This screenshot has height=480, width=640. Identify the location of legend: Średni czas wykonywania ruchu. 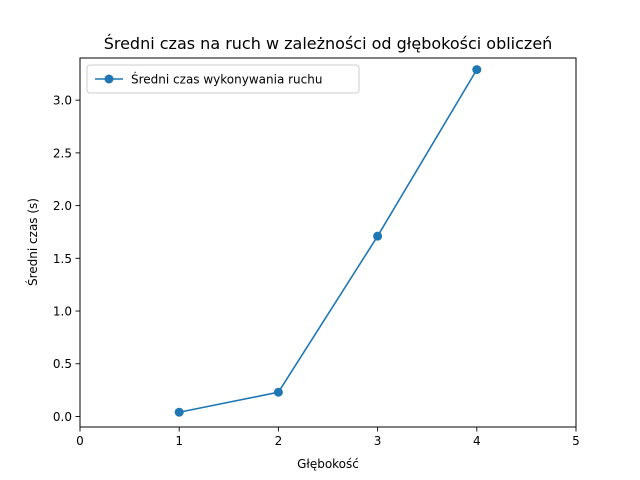
(223, 79).